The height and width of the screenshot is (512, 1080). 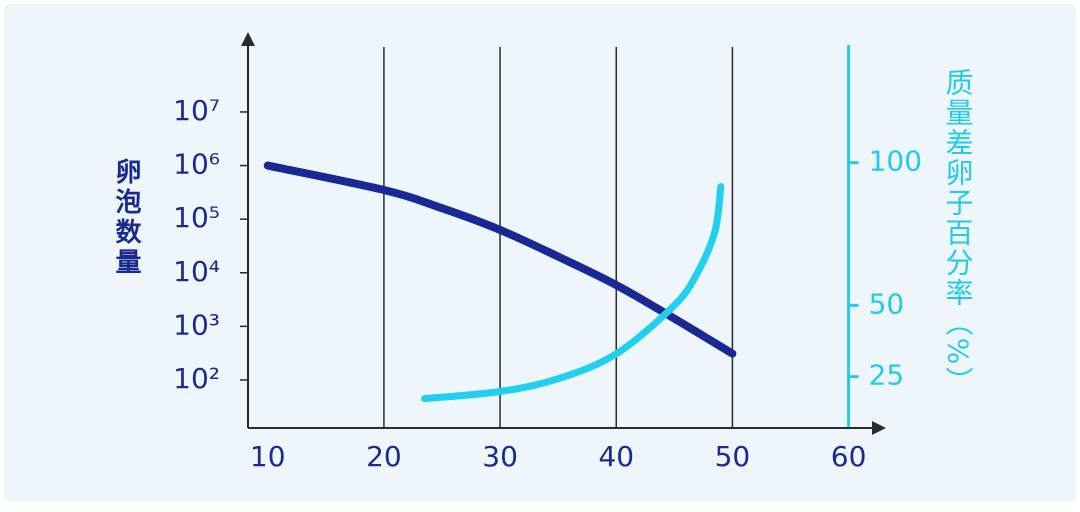 I want to click on y-axis-label: 卵泡数量, so click(x=126, y=218).